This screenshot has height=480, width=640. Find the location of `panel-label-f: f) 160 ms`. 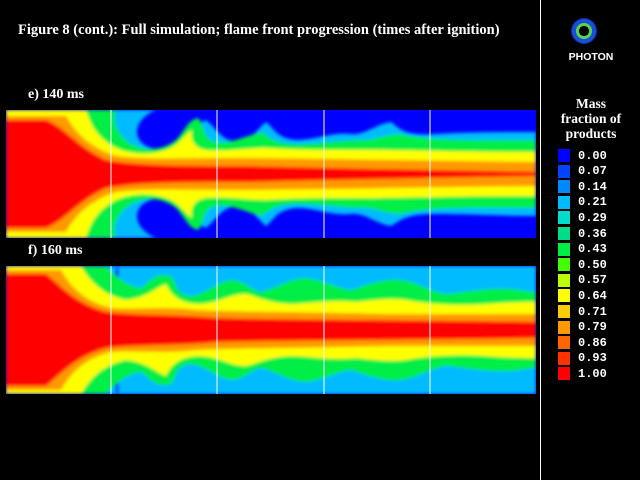

panel-label-f: f) 160 ms is located at coordinates (55, 250).